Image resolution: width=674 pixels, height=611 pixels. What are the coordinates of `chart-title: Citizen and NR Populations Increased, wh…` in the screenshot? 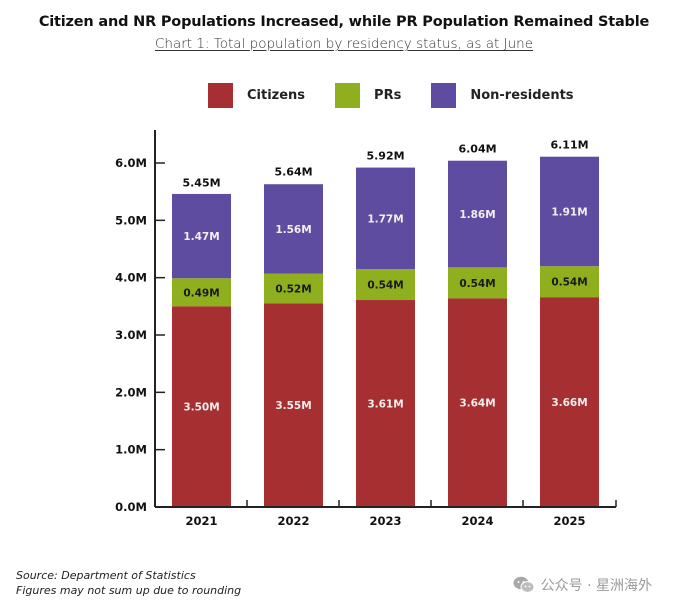 It's located at (344, 22).